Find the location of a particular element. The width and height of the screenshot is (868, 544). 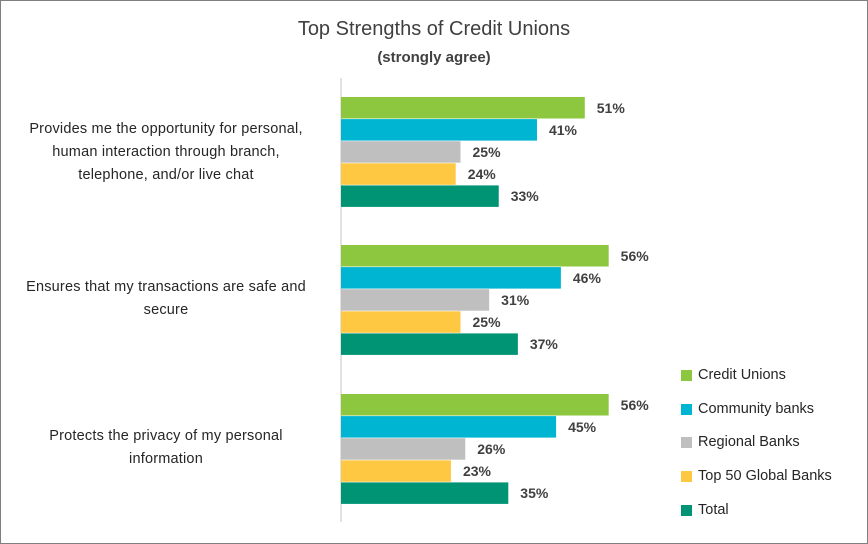

legend-label: Community banks is located at coordinates (756, 409).